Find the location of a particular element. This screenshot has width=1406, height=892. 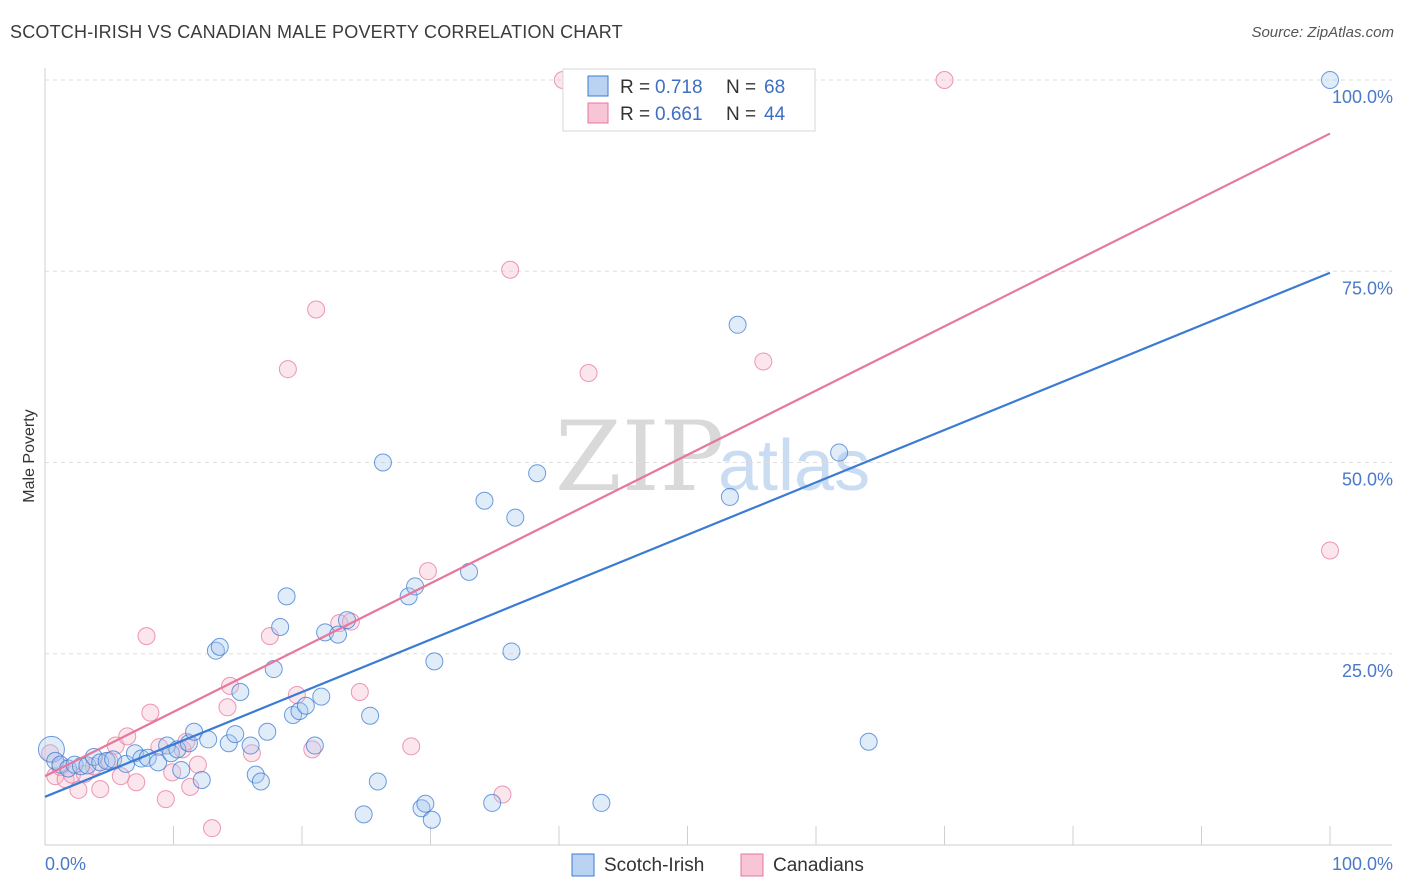

y-tick-labels: 25.0% 50.0% 75.0% 100.0% is located at coordinates (1362, 384).